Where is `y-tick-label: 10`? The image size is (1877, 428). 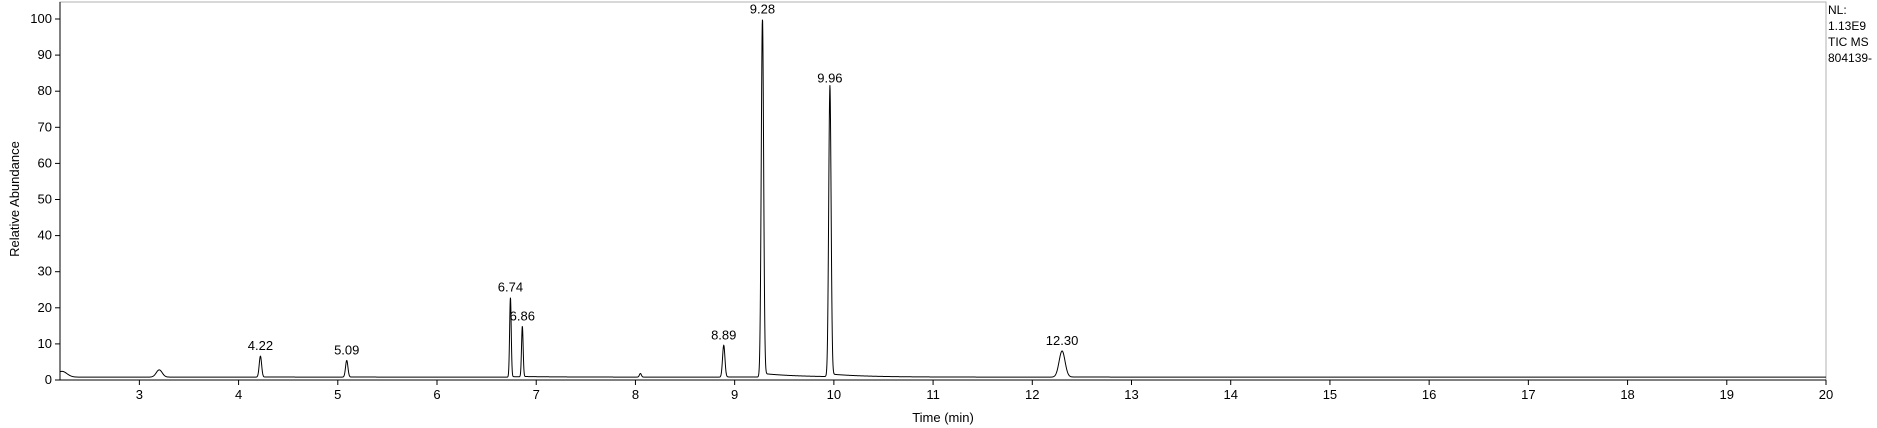
y-tick-label: 10 is located at coordinates (45, 343).